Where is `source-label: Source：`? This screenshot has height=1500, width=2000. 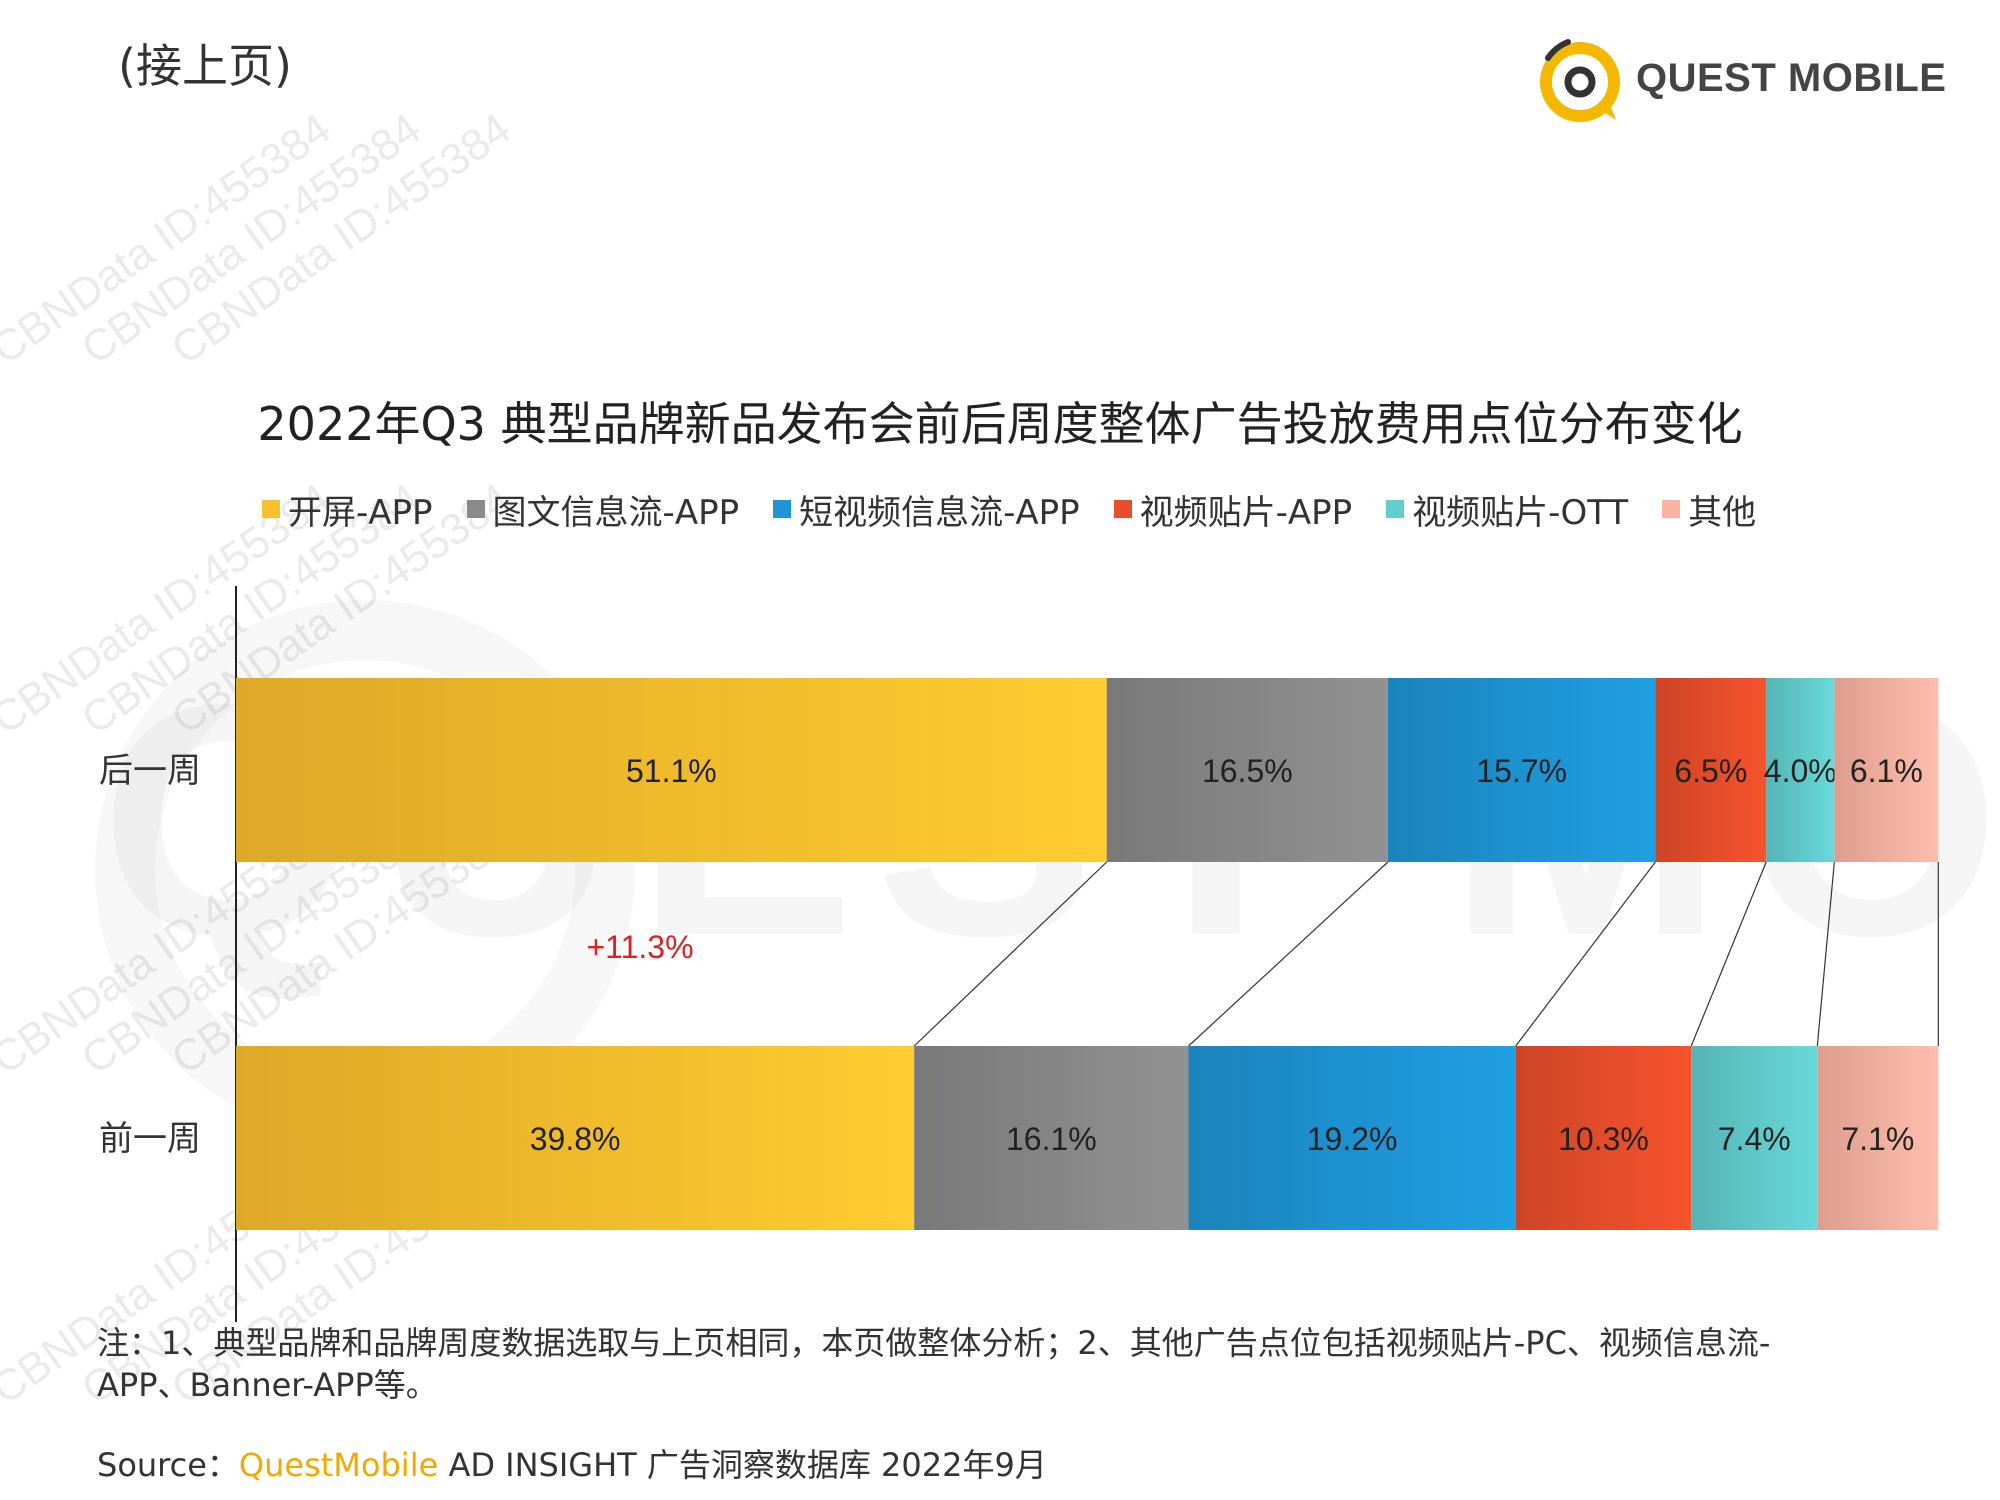 source-label: Source： is located at coordinates (168, 1465).